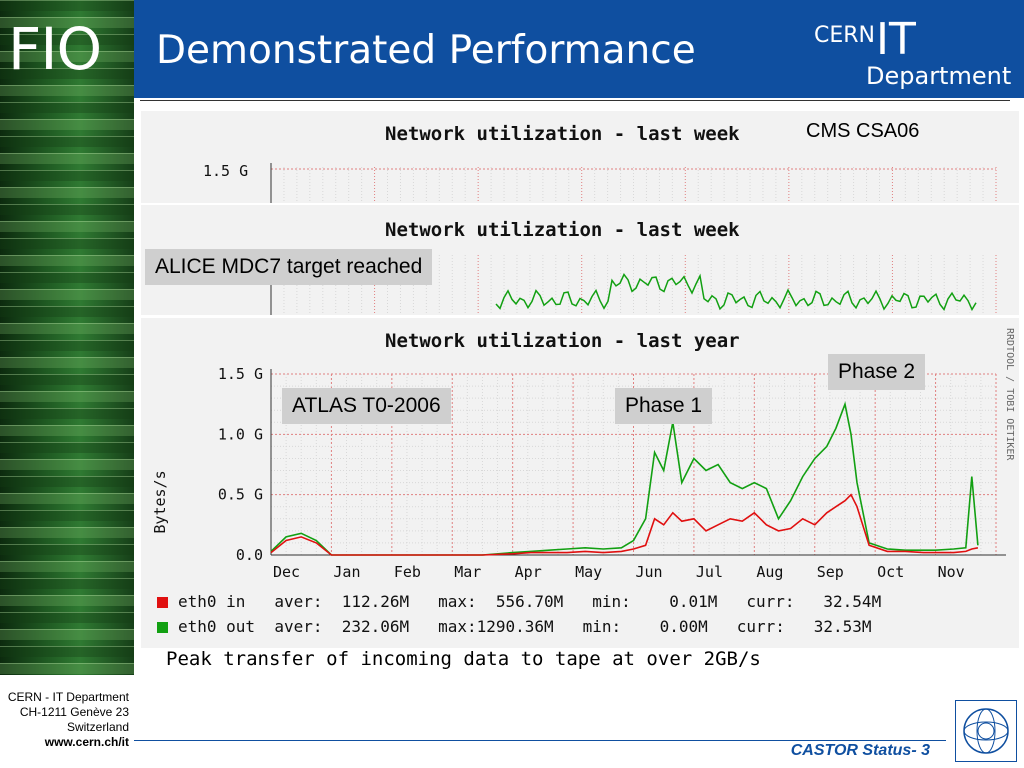 This screenshot has height=768, width=1024. What do you see at coordinates (600, 182) in the screenshot?
I see `week-cms-grid: 1.5 G` at bounding box center [600, 182].